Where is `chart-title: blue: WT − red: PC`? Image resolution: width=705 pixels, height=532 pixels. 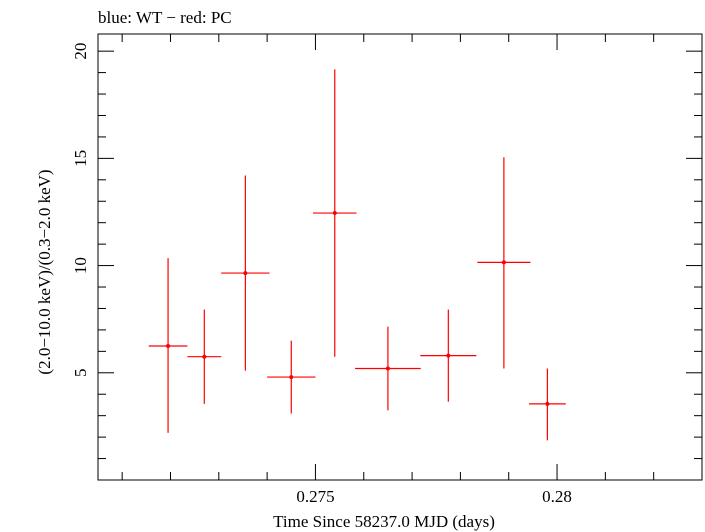
chart-title: blue: WT − red: PC is located at coordinates (165, 17).